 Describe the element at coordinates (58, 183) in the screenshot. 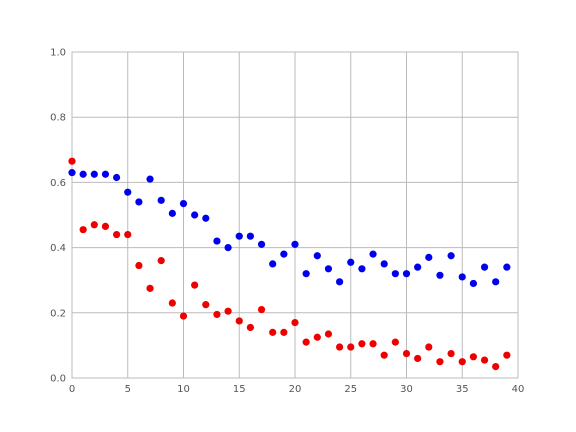

I see `y-tick-label: 0.6` at that location.